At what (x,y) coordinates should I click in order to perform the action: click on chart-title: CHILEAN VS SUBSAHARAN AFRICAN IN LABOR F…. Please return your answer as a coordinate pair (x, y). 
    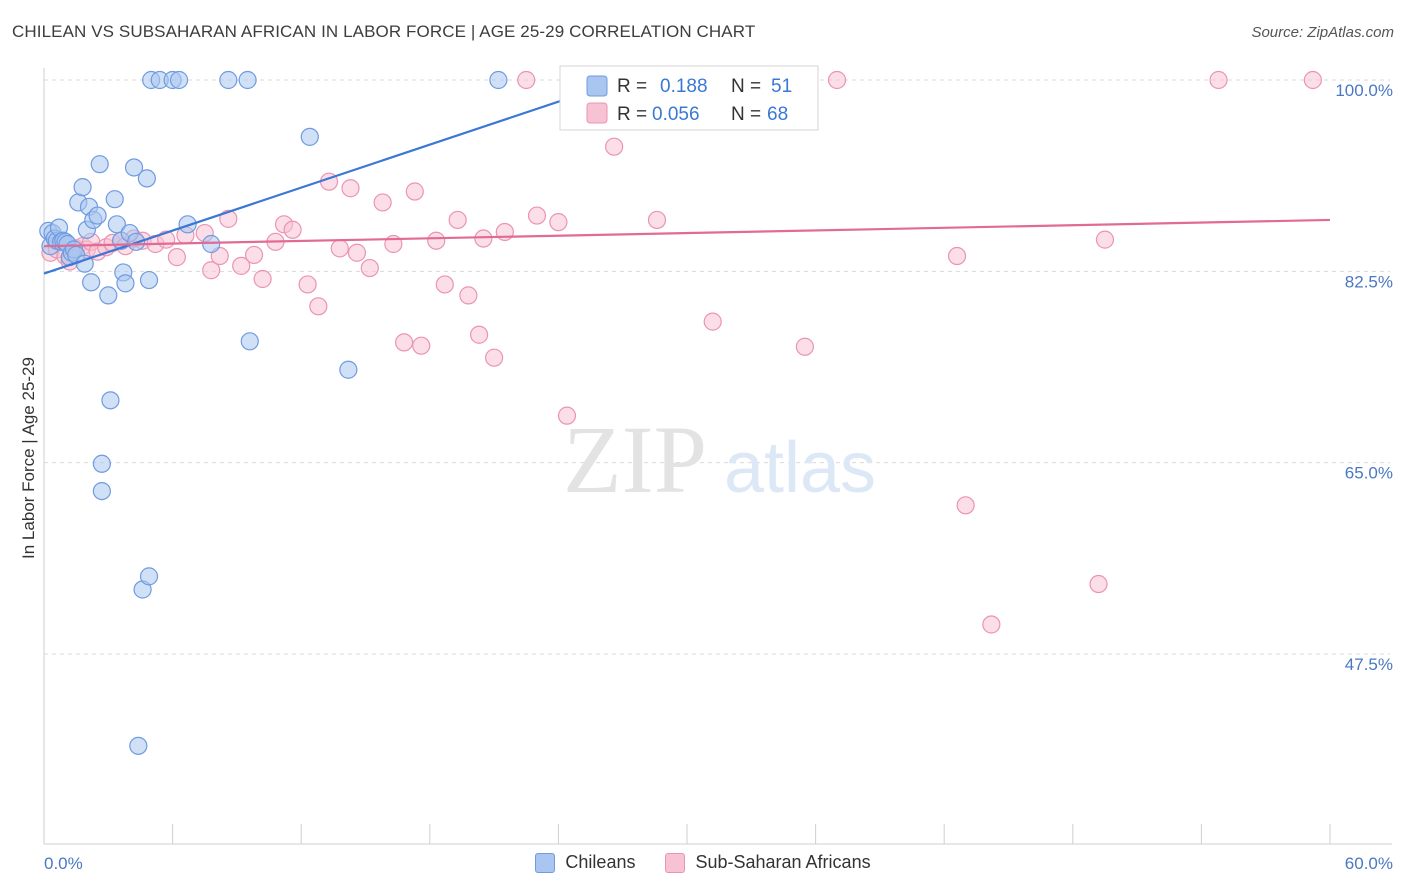
    Looking at the image, I should click on (384, 31).